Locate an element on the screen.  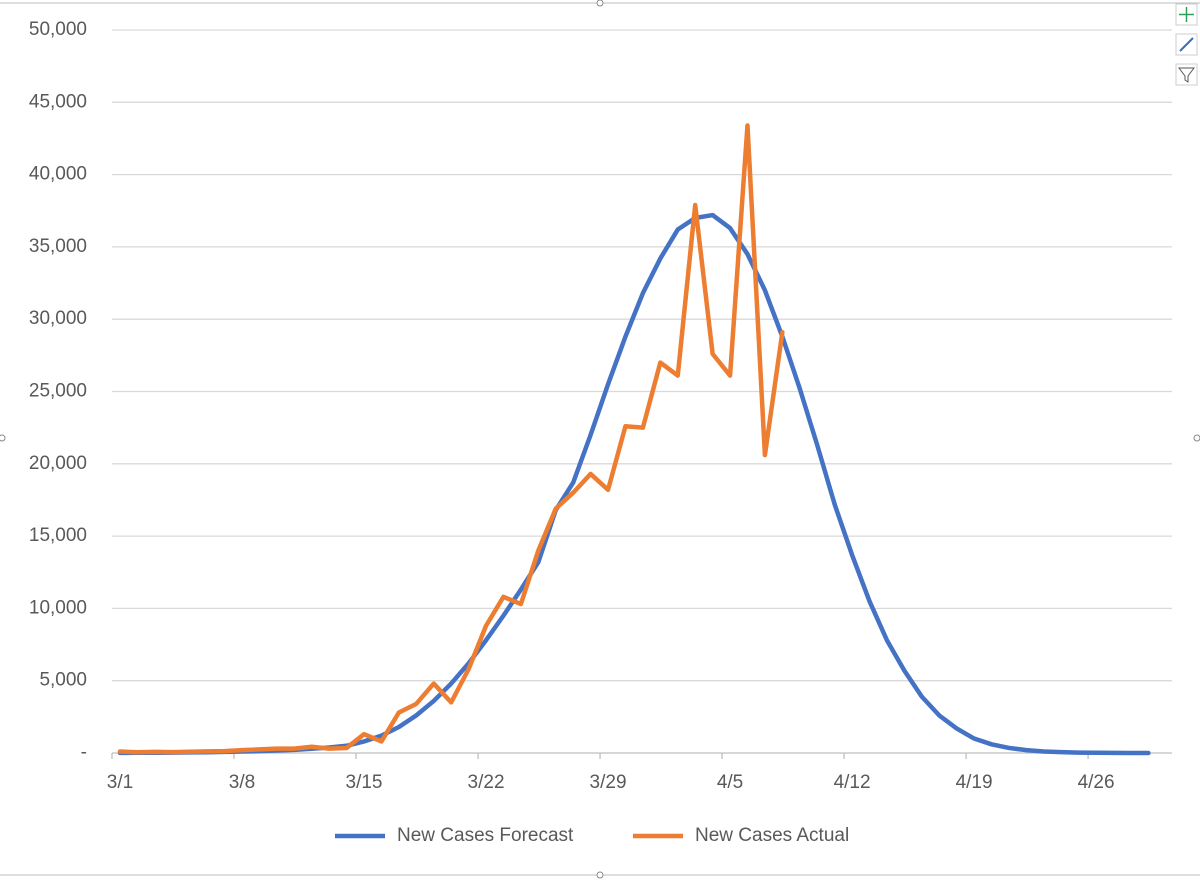
x-tick-label: 3/29 is located at coordinates (608, 782).